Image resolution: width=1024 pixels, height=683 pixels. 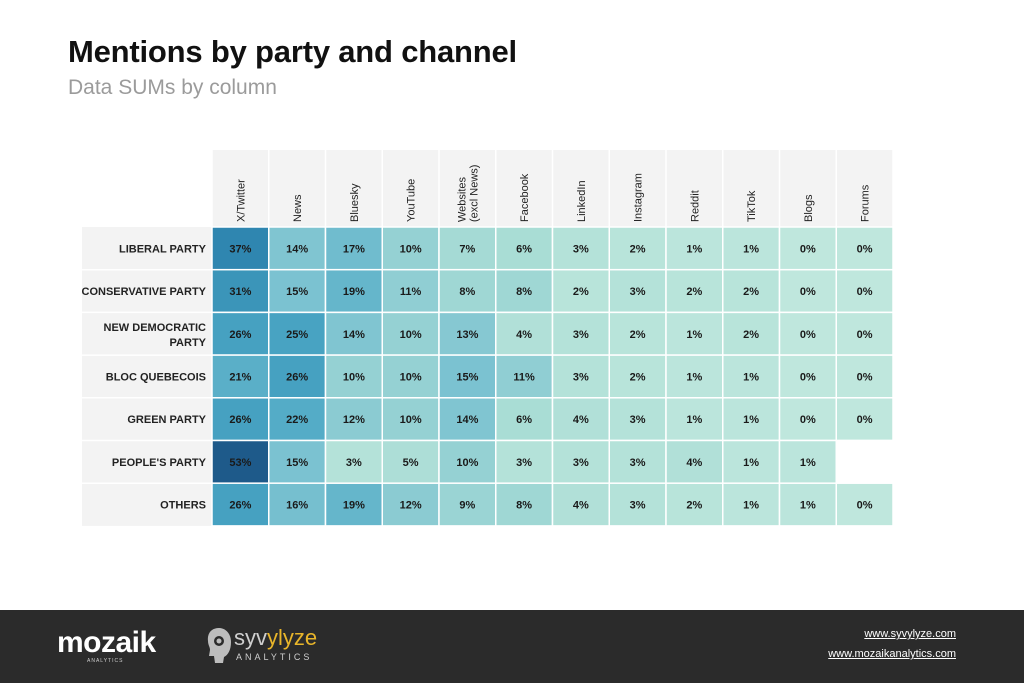 I want to click on column-header: LinkedIn, so click(x=582, y=201).